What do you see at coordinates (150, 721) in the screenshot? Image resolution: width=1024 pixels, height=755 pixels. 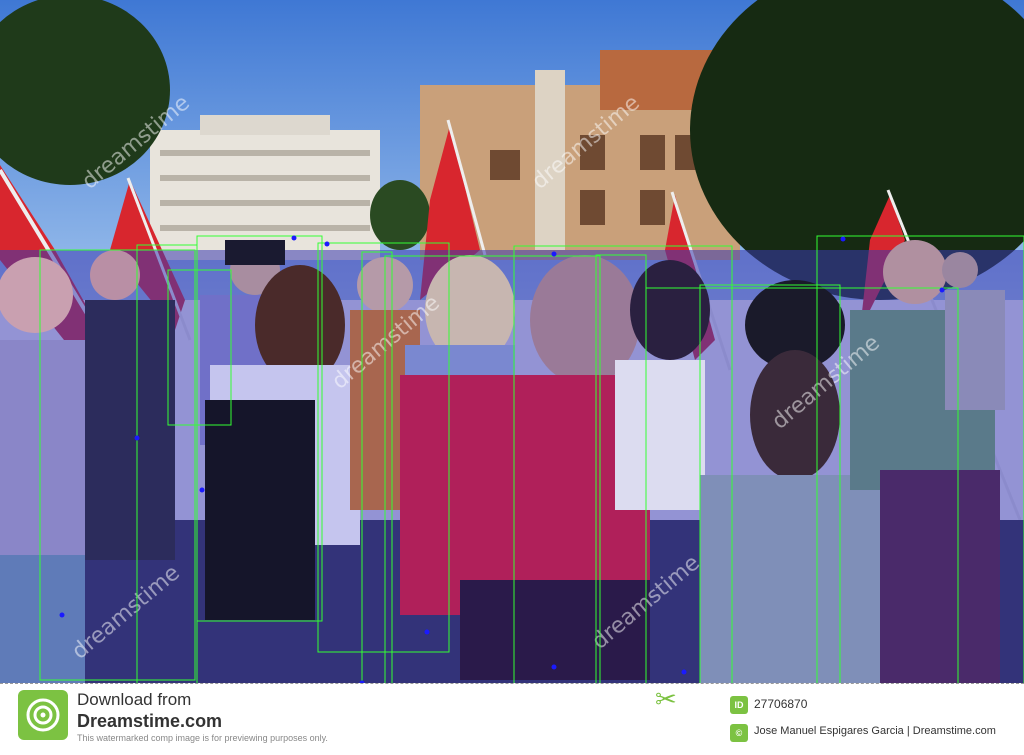 I see `brand-name: Dreamstime.com` at bounding box center [150, 721].